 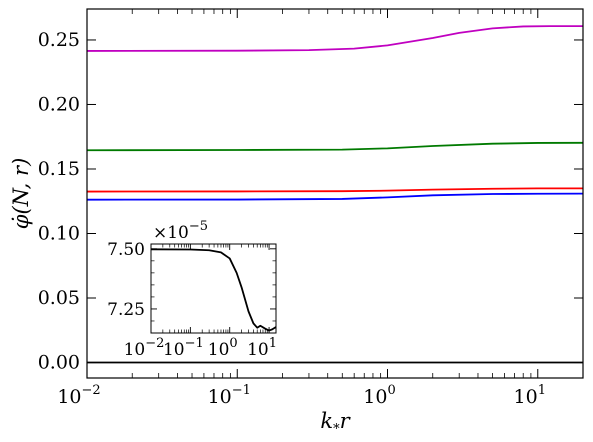 I want to click on y-tick-label-4: 0.20, so click(x=59, y=104).